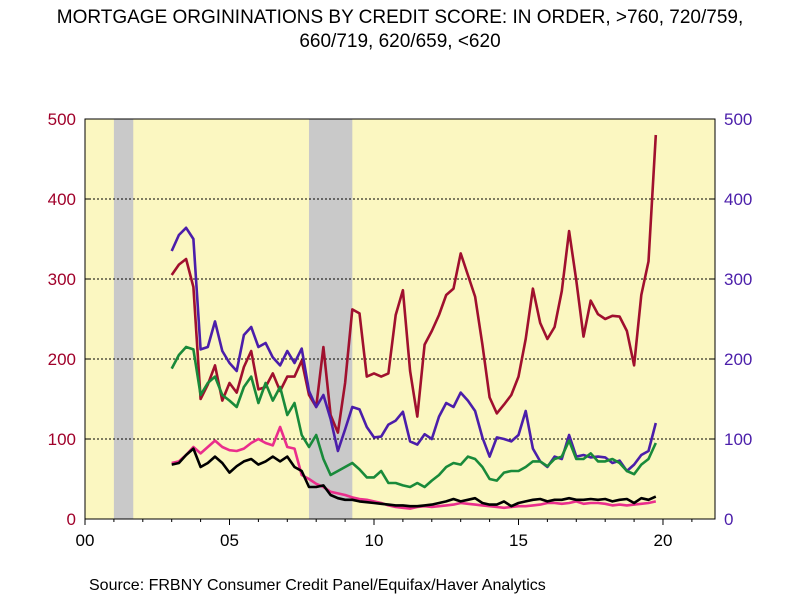  Describe the element at coordinates (663, 540) in the screenshot. I see `x-tick-label-20: 20` at that location.